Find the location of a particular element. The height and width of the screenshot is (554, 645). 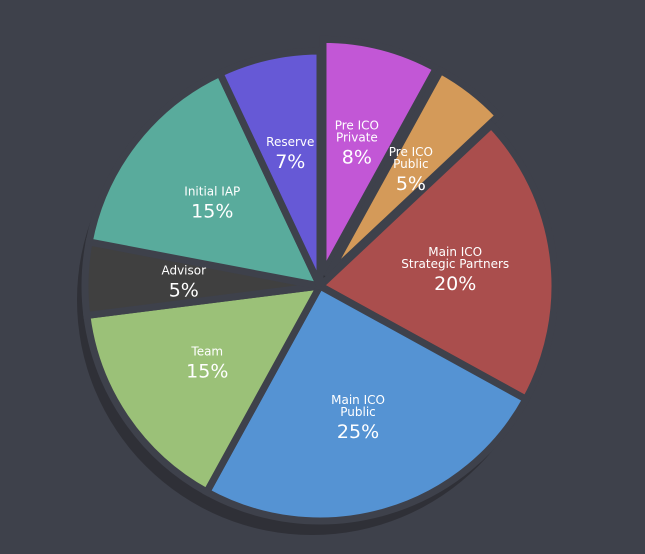

slice-percent-pre-ico-public: 5% is located at coordinates (411, 184).